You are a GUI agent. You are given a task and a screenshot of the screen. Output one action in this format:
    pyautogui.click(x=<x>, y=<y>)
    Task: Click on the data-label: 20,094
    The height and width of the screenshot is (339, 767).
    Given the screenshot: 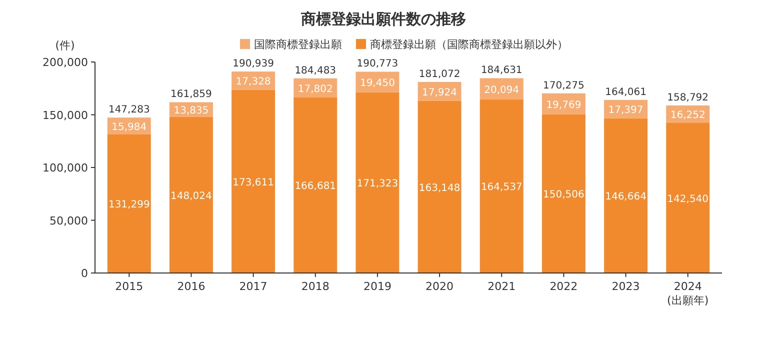 What is the action you would take?
    pyautogui.click(x=502, y=90)
    